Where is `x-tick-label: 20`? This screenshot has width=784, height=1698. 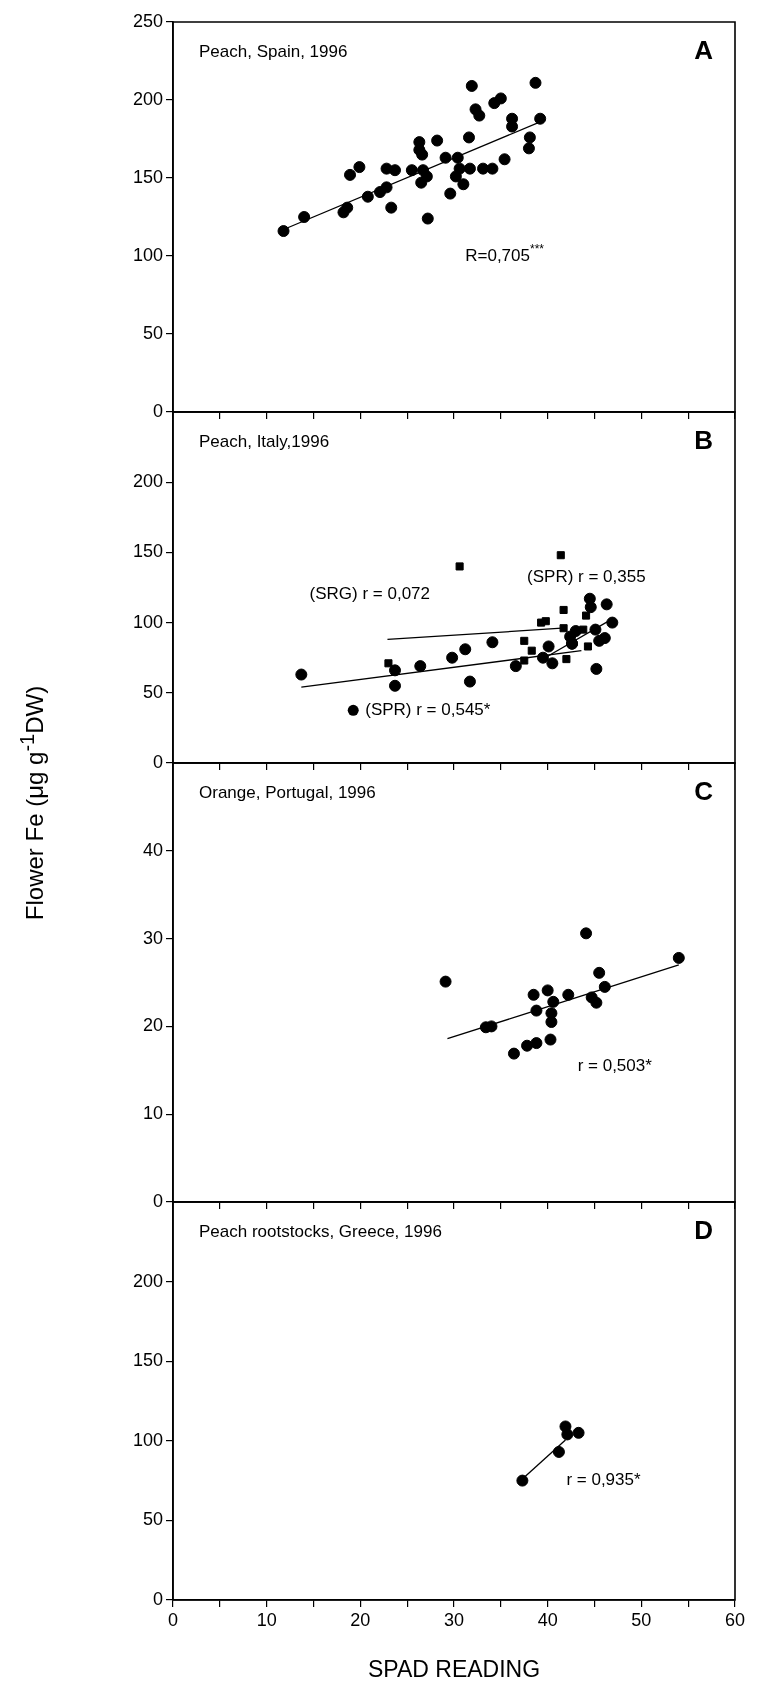
x-tick-label: 20 is located at coordinates (360, 1619).